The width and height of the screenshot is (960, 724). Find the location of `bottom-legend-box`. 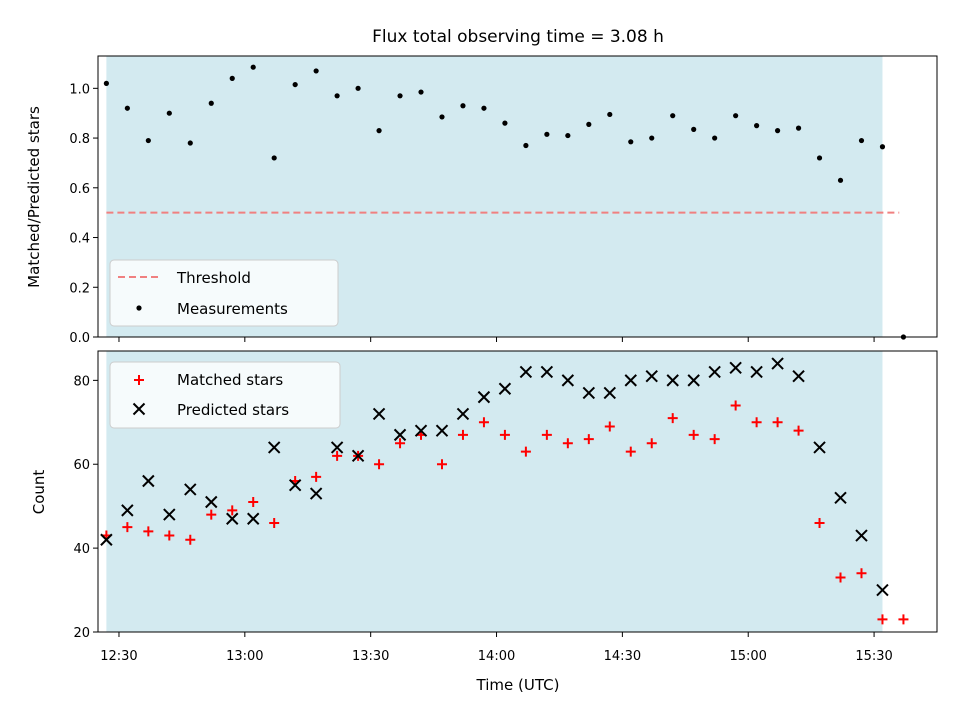

bottom-legend-box is located at coordinates (225, 395).